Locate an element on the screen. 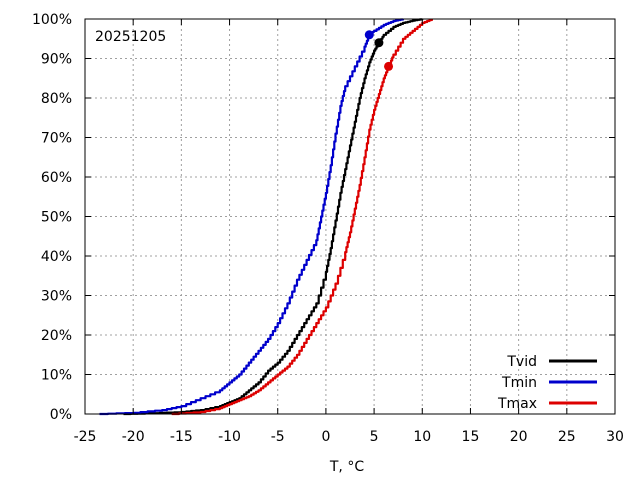 Image resolution: width=640 pixels, height=480 pixels. series-marker-tmax is located at coordinates (389, 66).